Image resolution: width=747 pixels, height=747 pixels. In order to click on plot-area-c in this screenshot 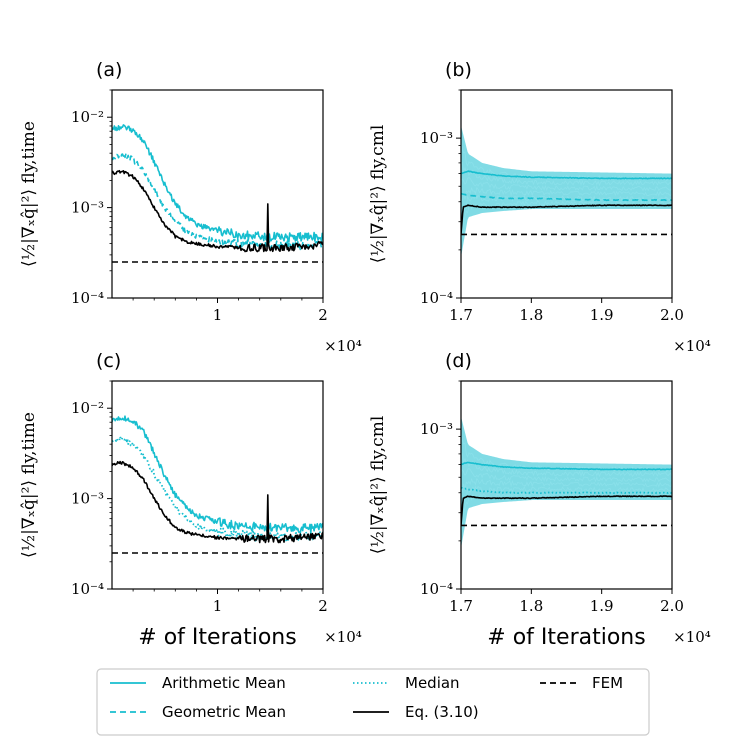, I will do `click(217, 484)`.